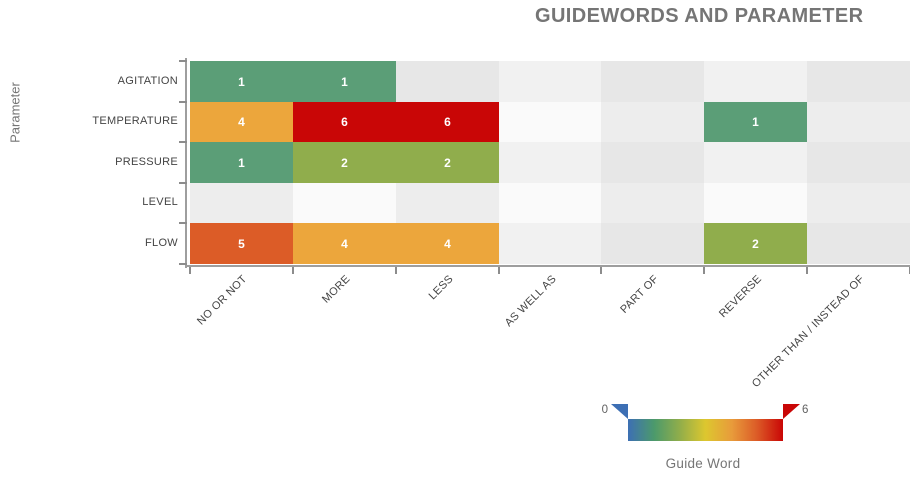 The height and width of the screenshot is (482, 910). What do you see at coordinates (222, 300) in the screenshot?
I see `x-axis-label: NO OR NOT` at bounding box center [222, 300].